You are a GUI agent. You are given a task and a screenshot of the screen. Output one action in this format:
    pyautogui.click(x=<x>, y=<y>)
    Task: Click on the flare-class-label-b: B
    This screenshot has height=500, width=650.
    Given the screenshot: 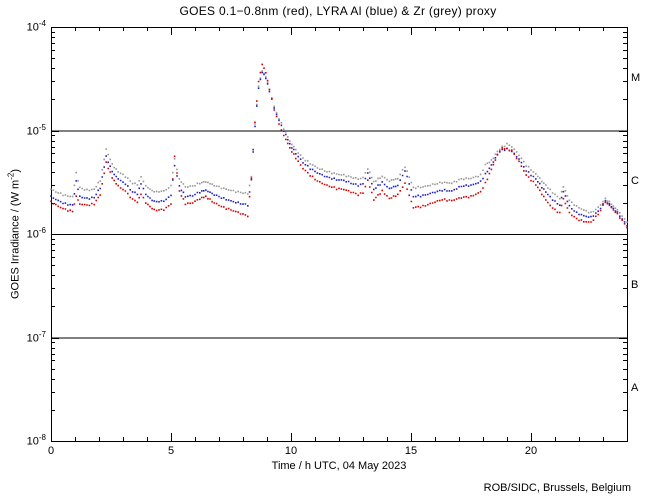 What is the action you would take?
    pyautogui.click(x=635, y=284)
    